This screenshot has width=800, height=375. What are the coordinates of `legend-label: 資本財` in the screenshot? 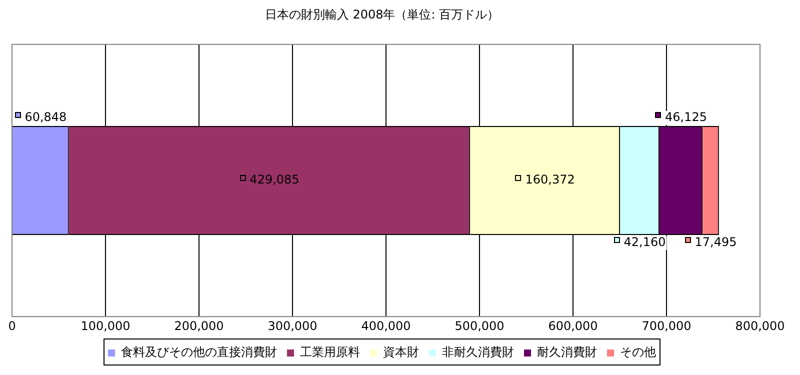 It's located at (401, 352).